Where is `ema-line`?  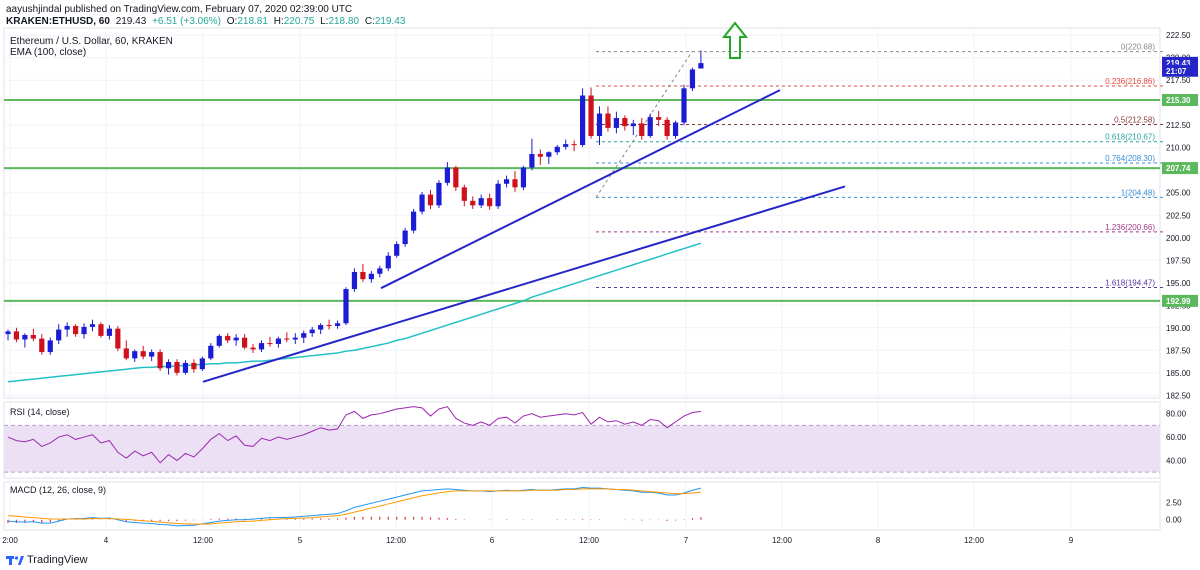 ema-line is located at coordinates (354, 312).